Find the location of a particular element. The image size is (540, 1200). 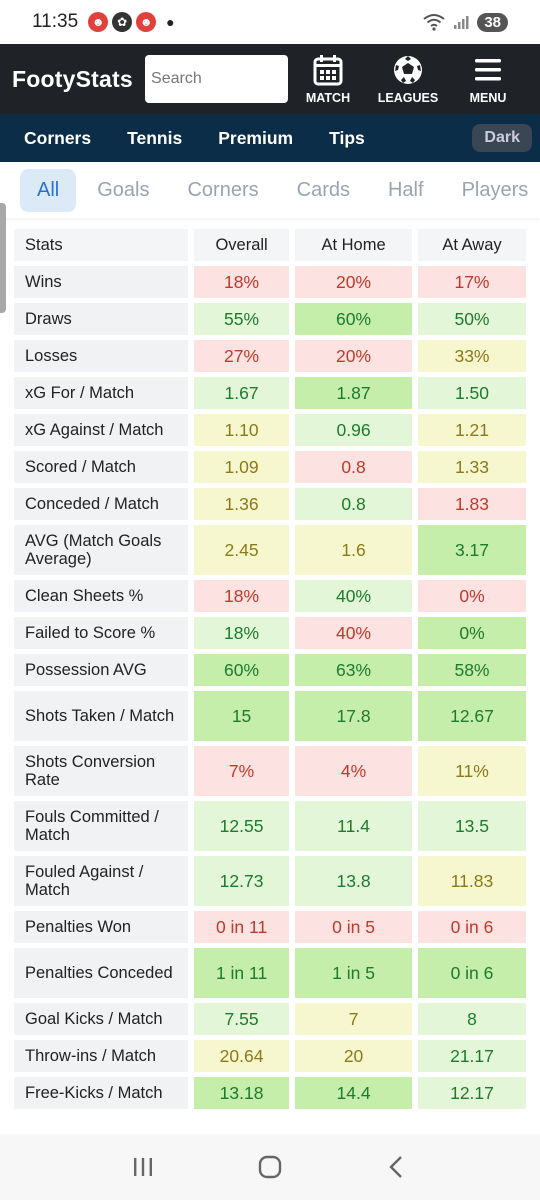

cell-away: 58% is located at coordinates (471, 670).